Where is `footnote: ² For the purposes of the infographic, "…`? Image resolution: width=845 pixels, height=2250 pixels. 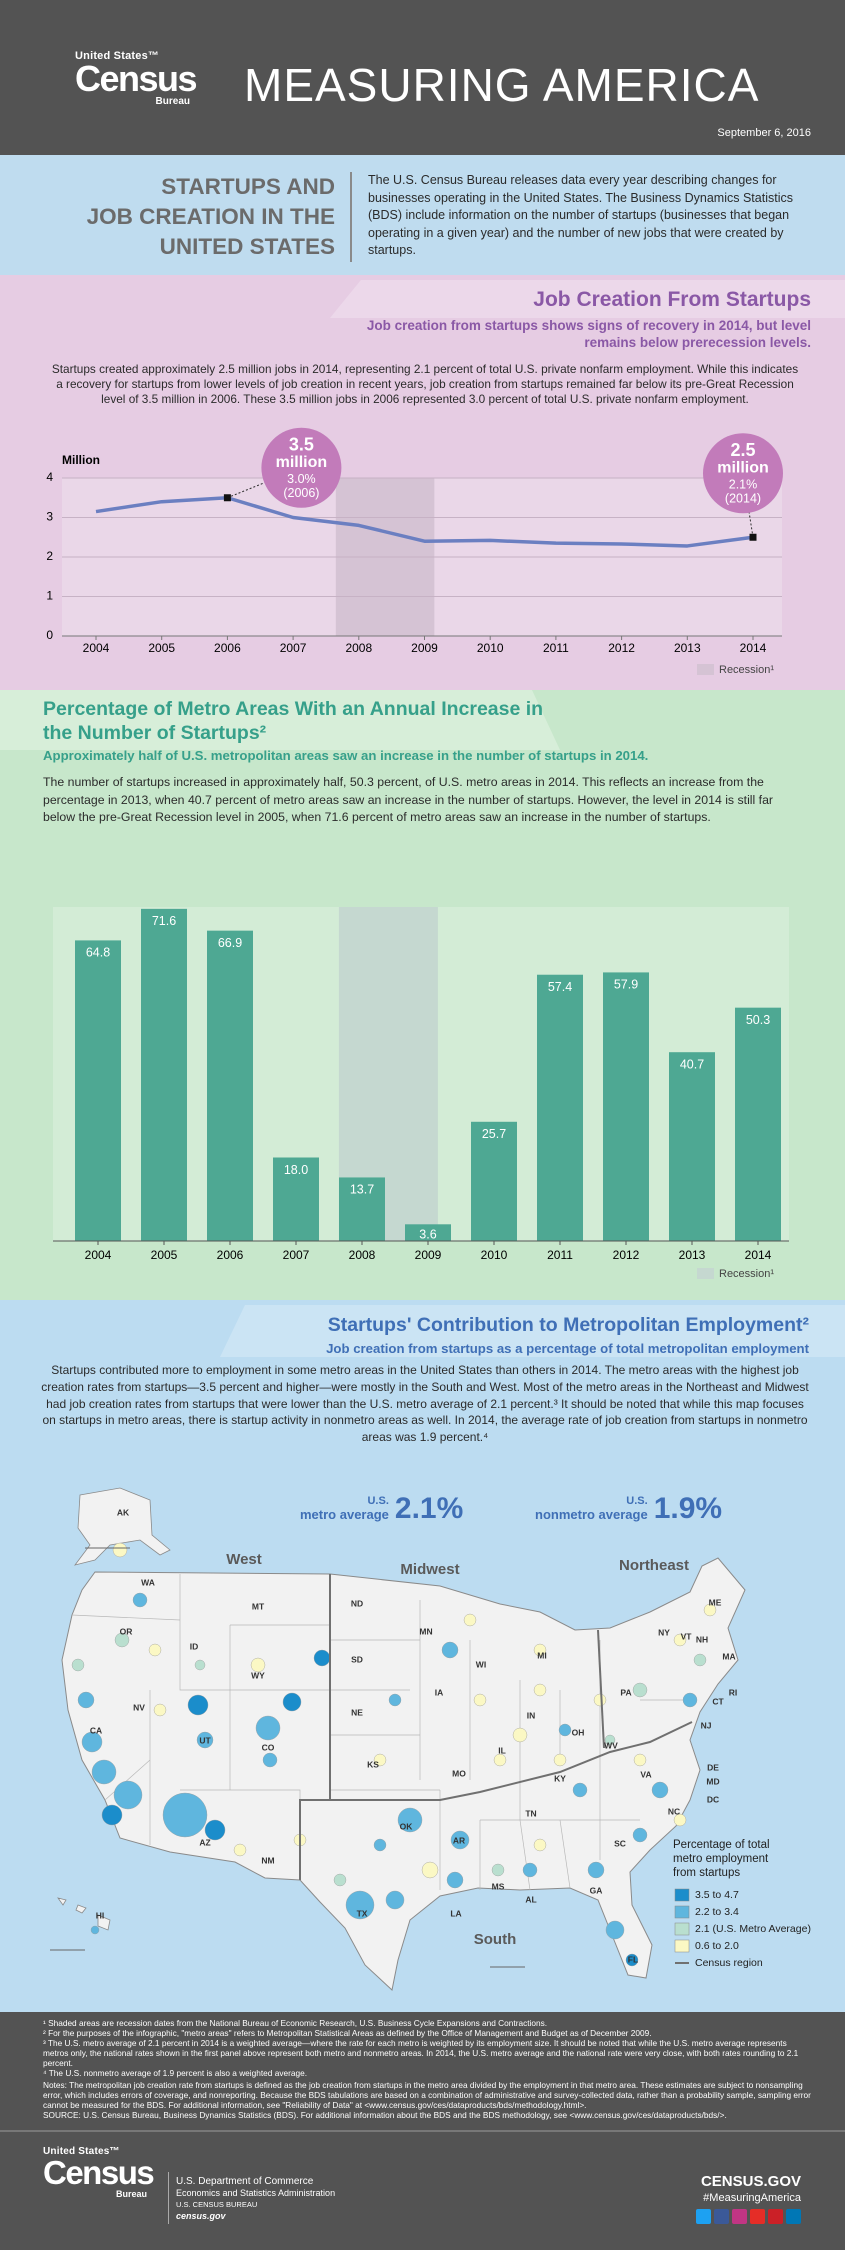
footnote: ² For the purposes of the infographic, "… is located at coordinates (347, 2033).